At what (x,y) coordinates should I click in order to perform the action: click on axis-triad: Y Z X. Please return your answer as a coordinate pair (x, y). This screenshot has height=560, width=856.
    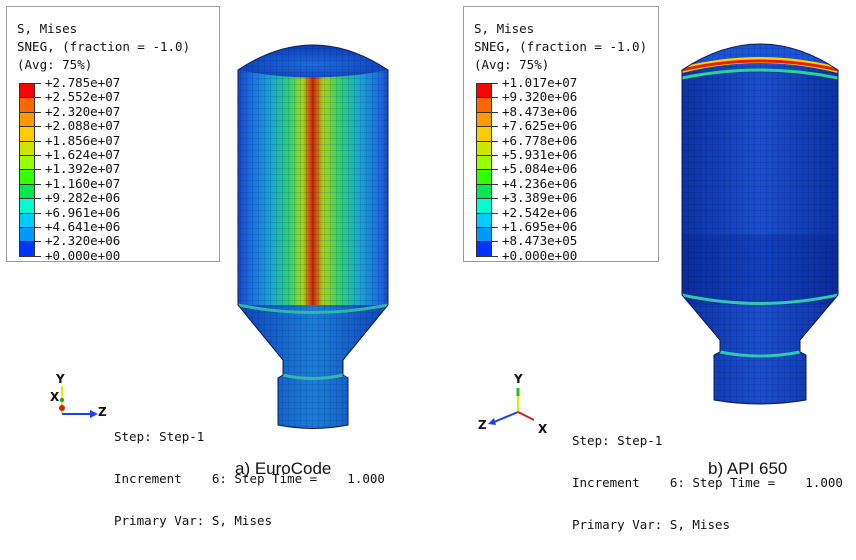
    Looking at the image, I should click on (514, 404).